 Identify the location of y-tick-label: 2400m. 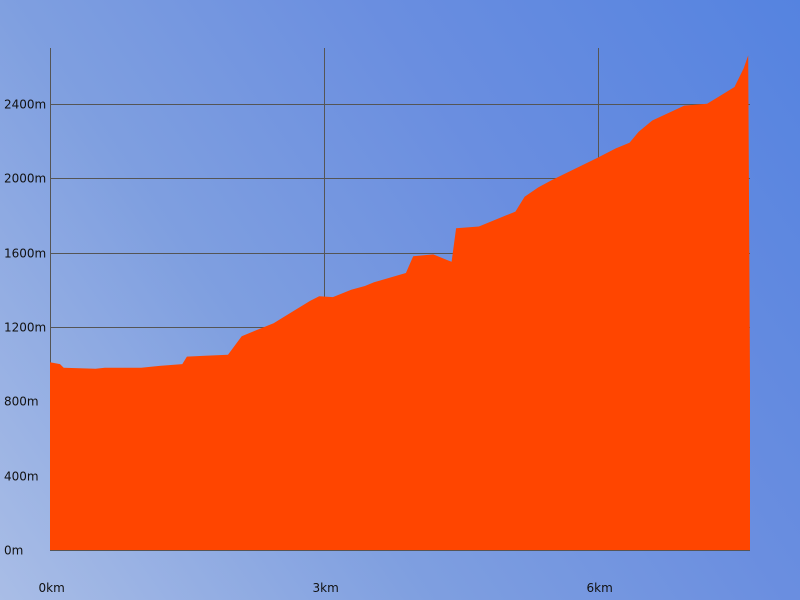
(25, 105).